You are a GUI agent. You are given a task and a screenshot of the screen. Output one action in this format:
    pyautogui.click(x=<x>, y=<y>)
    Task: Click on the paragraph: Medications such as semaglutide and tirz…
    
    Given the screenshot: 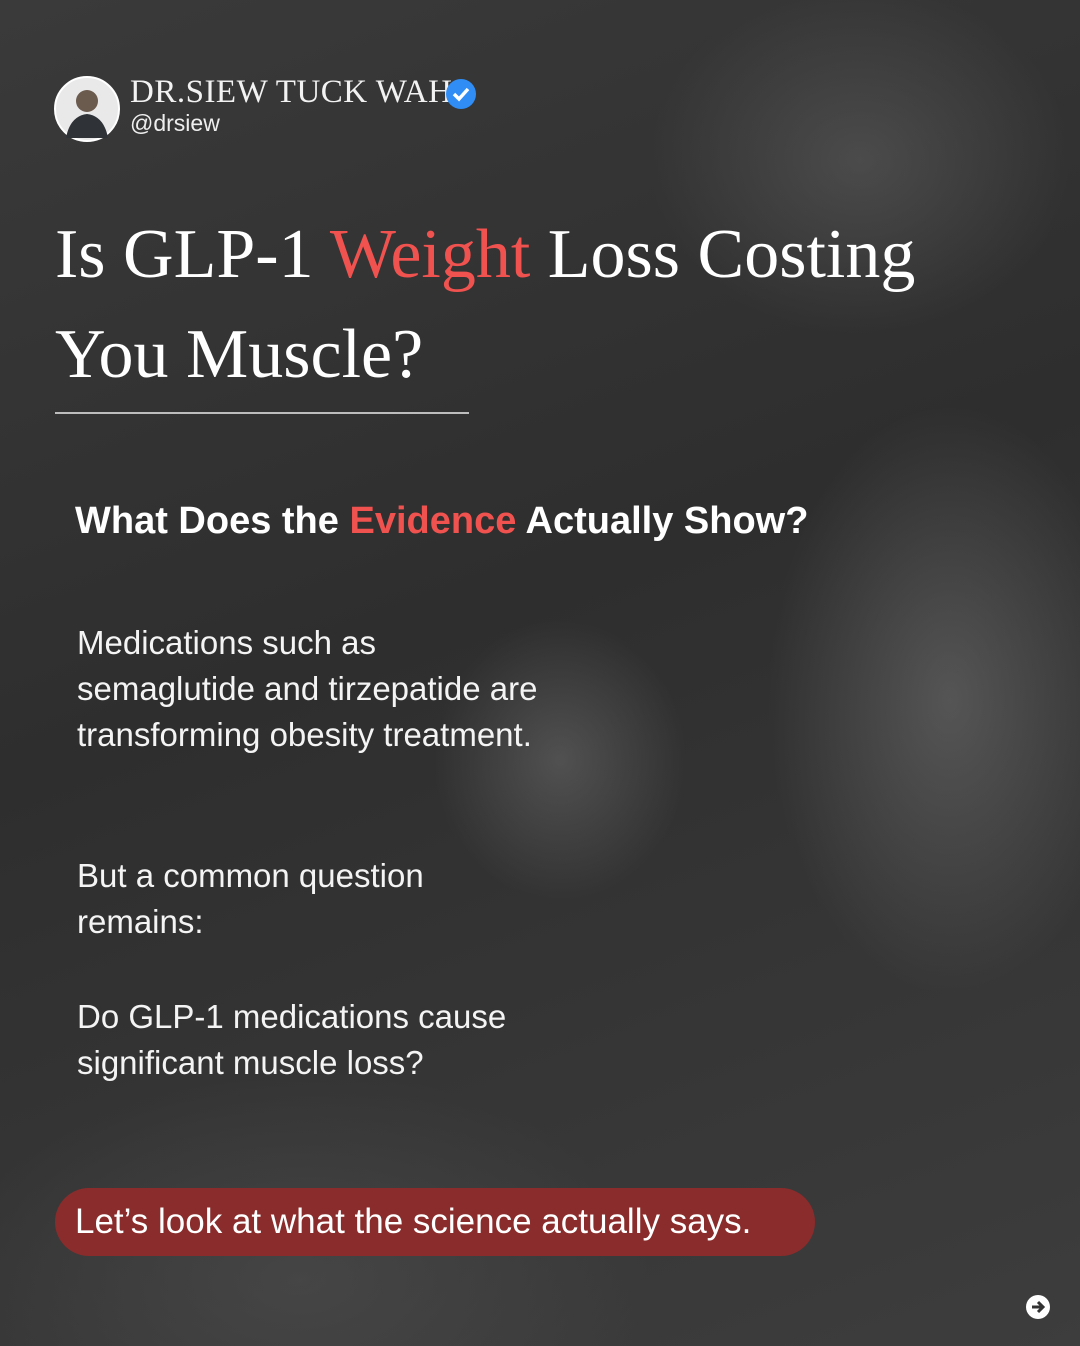 What is the action you would take?
    pyautogui.click(x=307, y=688)
    